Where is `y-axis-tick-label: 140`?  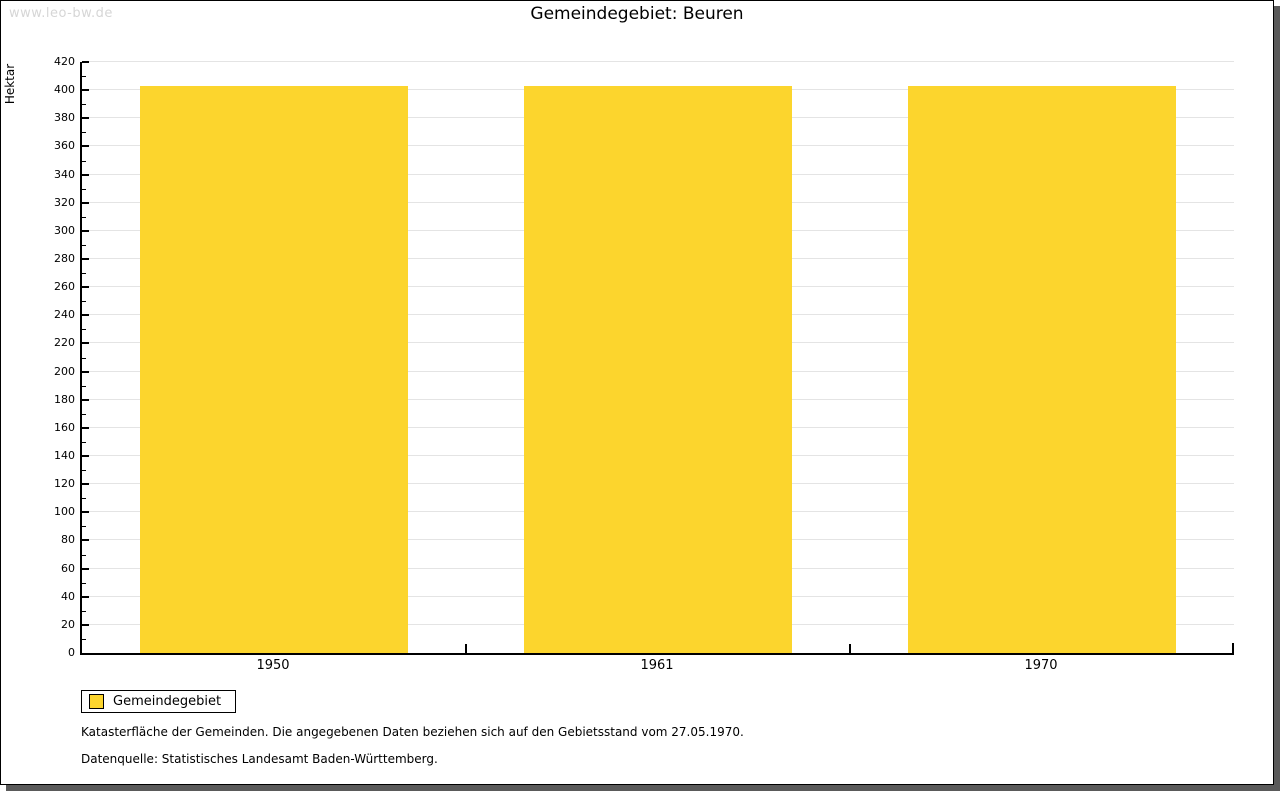 y-axis-tick-label: 140 is located at coordinates (64, 455).